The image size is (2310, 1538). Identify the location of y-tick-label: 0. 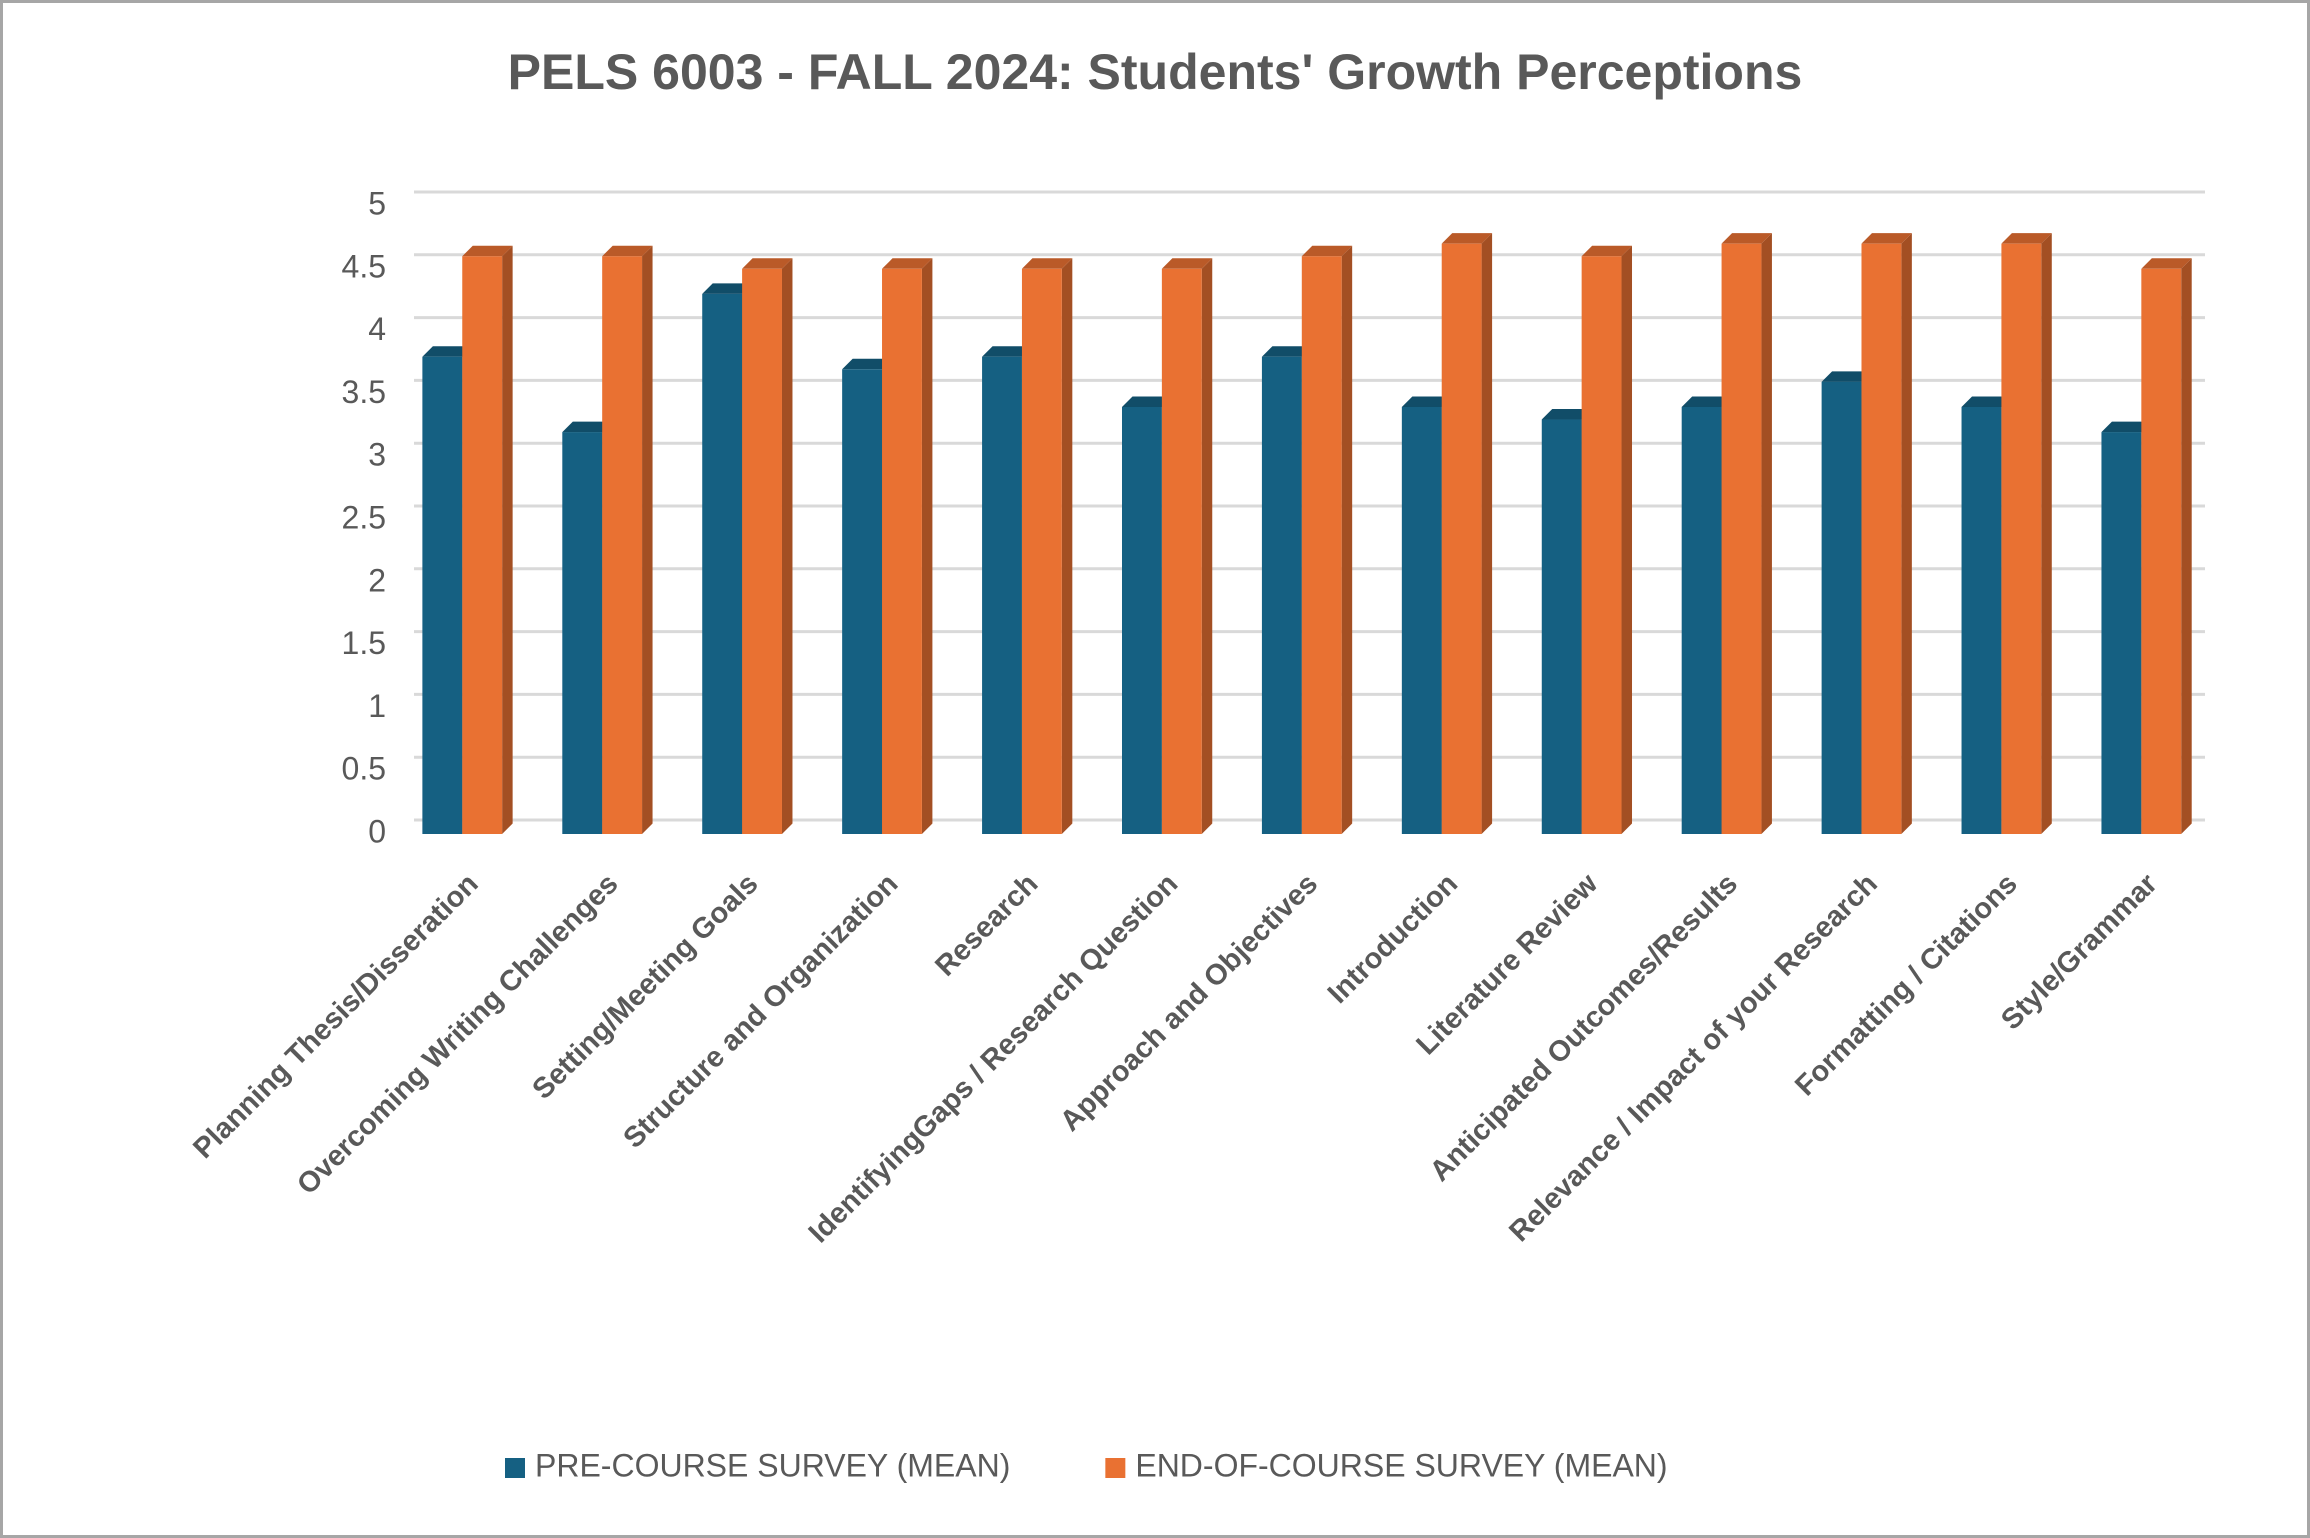
(377, 831).